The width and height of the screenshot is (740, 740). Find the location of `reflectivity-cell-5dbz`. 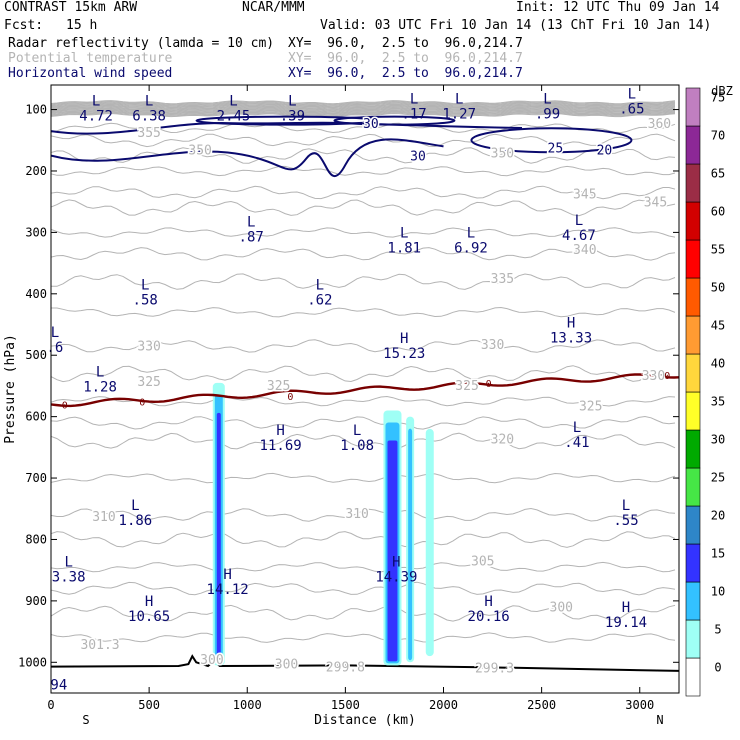

reflectivity-cell-5dbz is located at coordinates (429, 542).